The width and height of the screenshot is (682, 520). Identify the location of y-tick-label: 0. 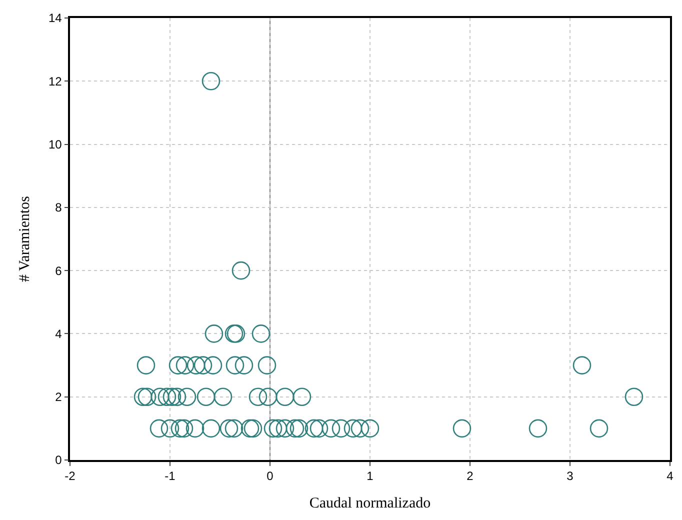
(58, 460).